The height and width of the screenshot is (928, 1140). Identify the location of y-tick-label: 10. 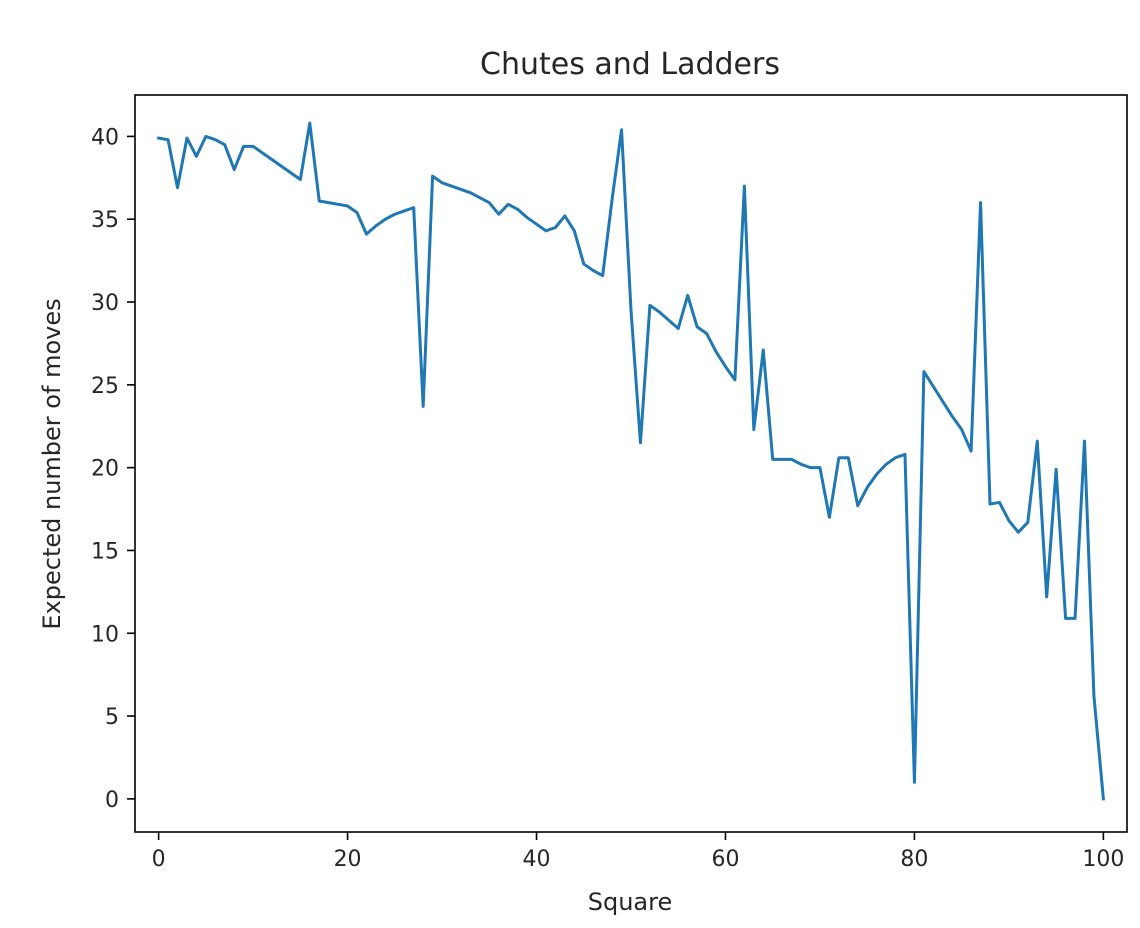
(105, 634).